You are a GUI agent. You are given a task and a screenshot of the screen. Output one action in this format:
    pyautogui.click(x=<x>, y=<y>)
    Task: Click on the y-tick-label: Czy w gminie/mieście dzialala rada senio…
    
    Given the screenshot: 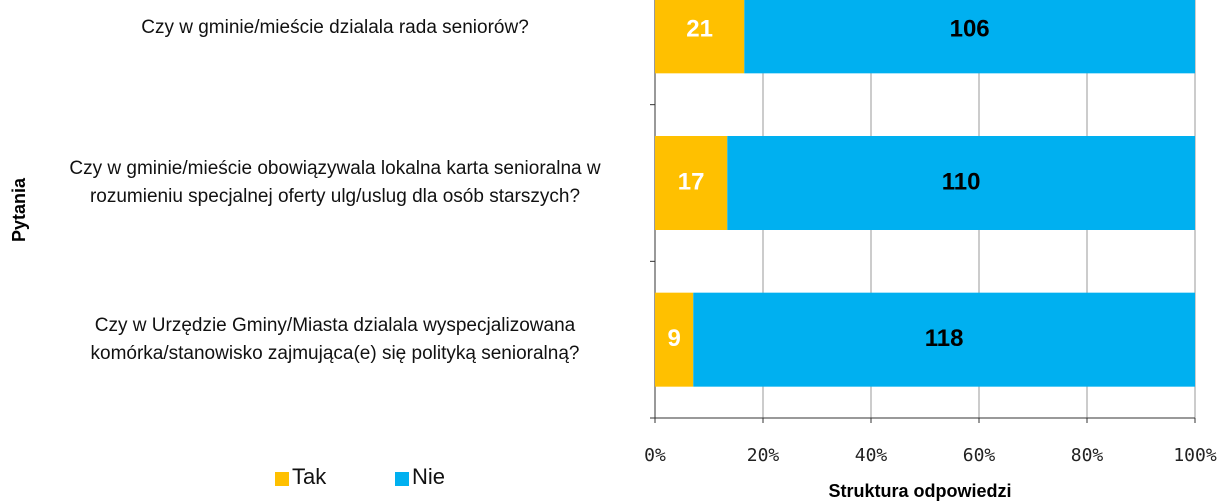 What is the action you would take?
    pyautogui.click(x=335, y=27)
    